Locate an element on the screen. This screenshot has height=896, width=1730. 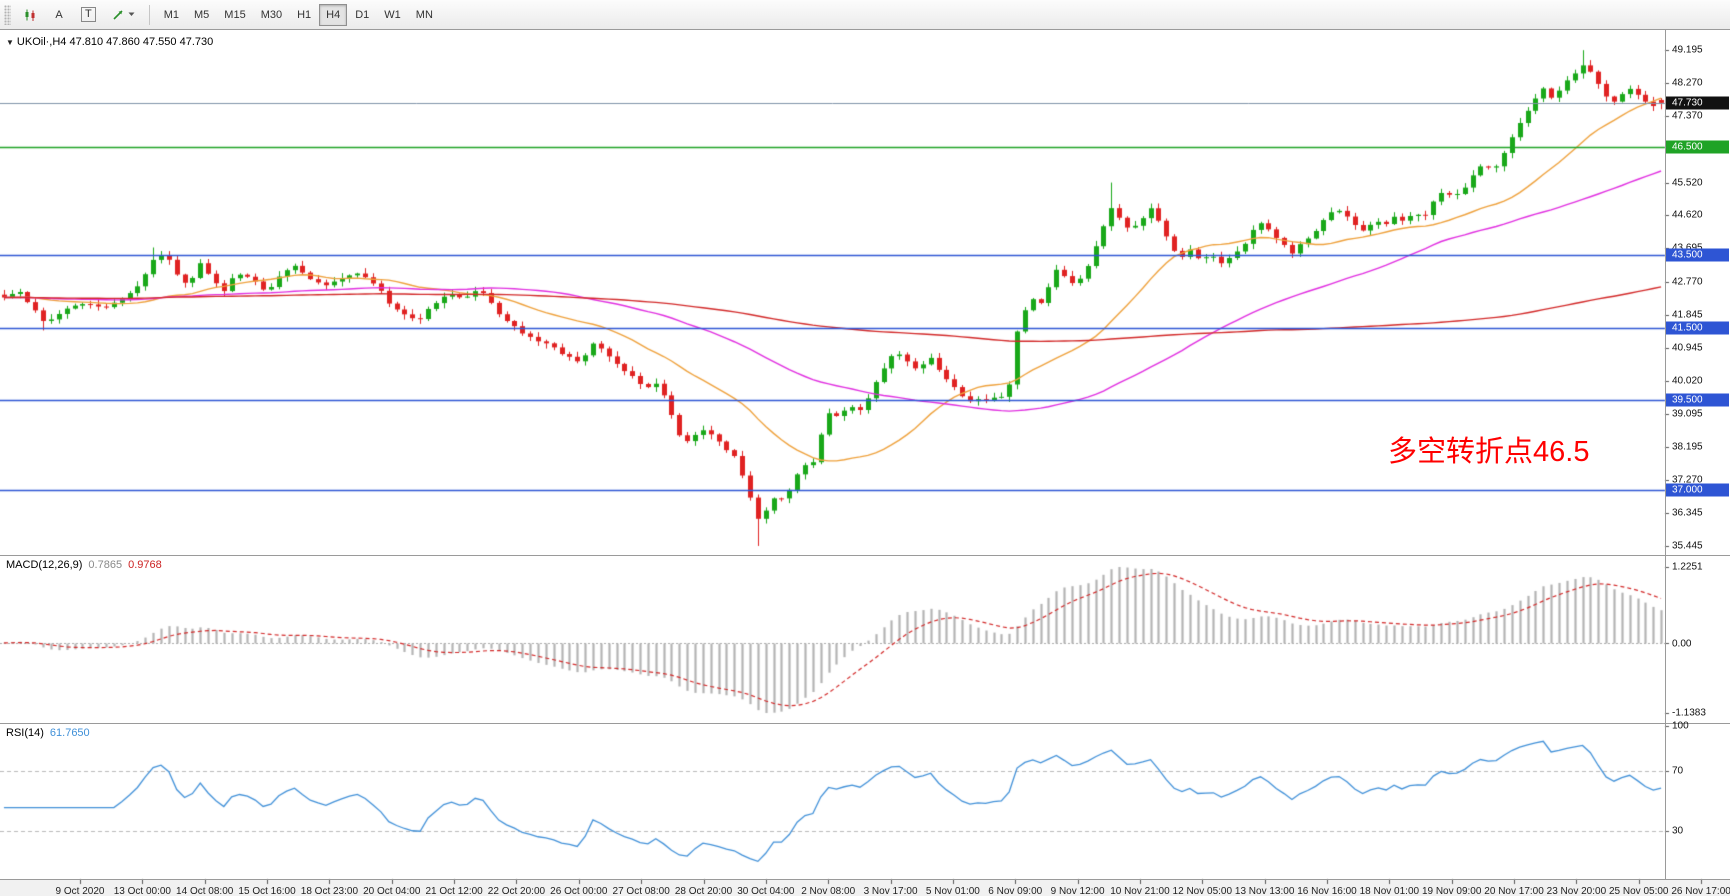
timeframe-M5: M5 is located at coordinates (201, 15).